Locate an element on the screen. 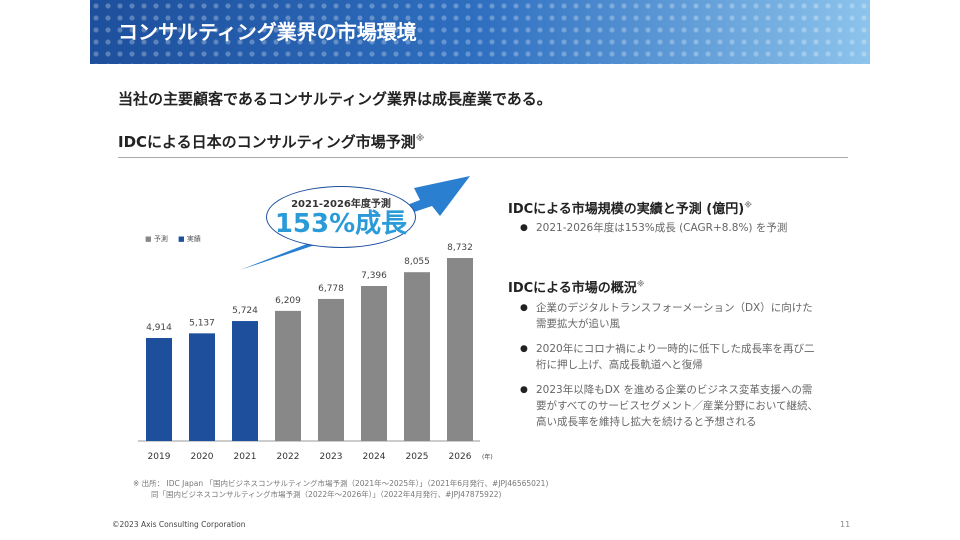  bar-2019 is located at coordinates (159, 389).